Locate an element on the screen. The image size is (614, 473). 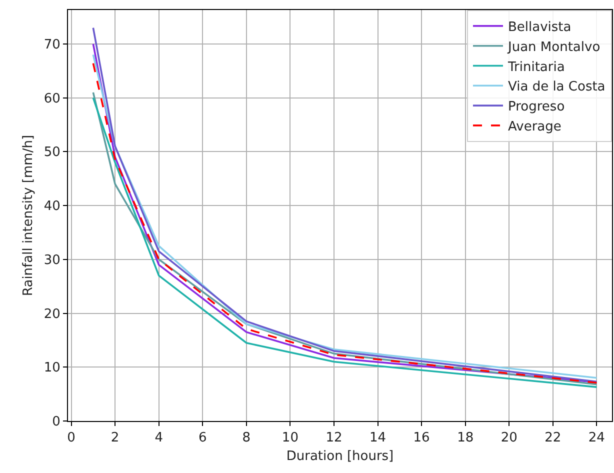
x-tick-label: 14 is located at coordinates (377, 438).